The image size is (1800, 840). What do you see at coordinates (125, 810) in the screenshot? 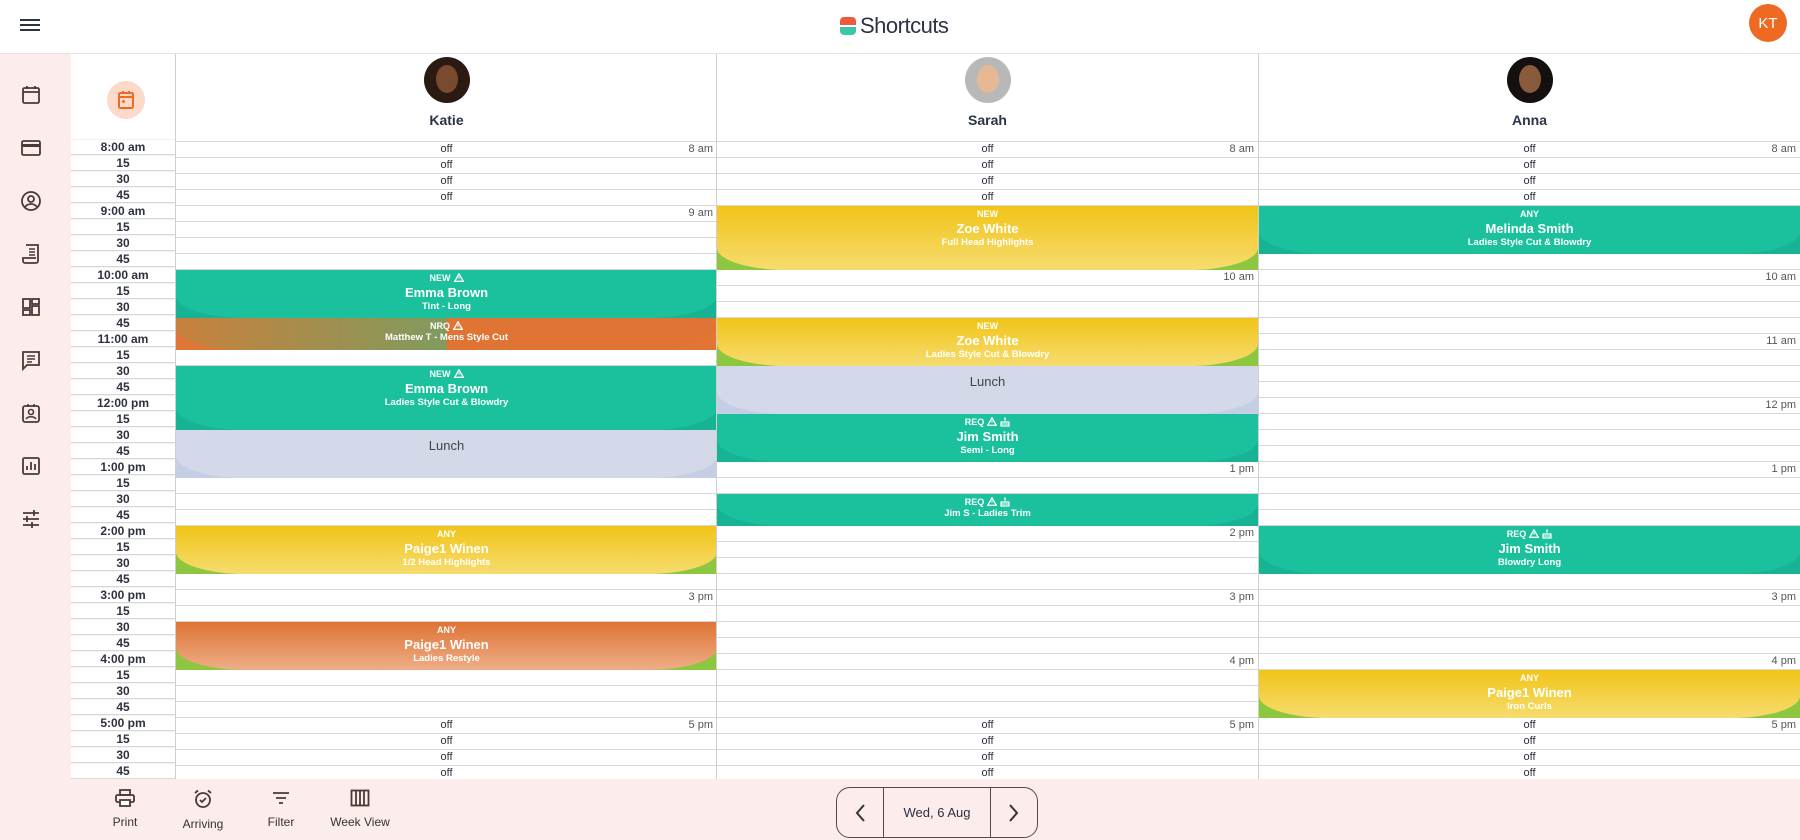
I see `print-button: Print` at bounding box center [125, 810].